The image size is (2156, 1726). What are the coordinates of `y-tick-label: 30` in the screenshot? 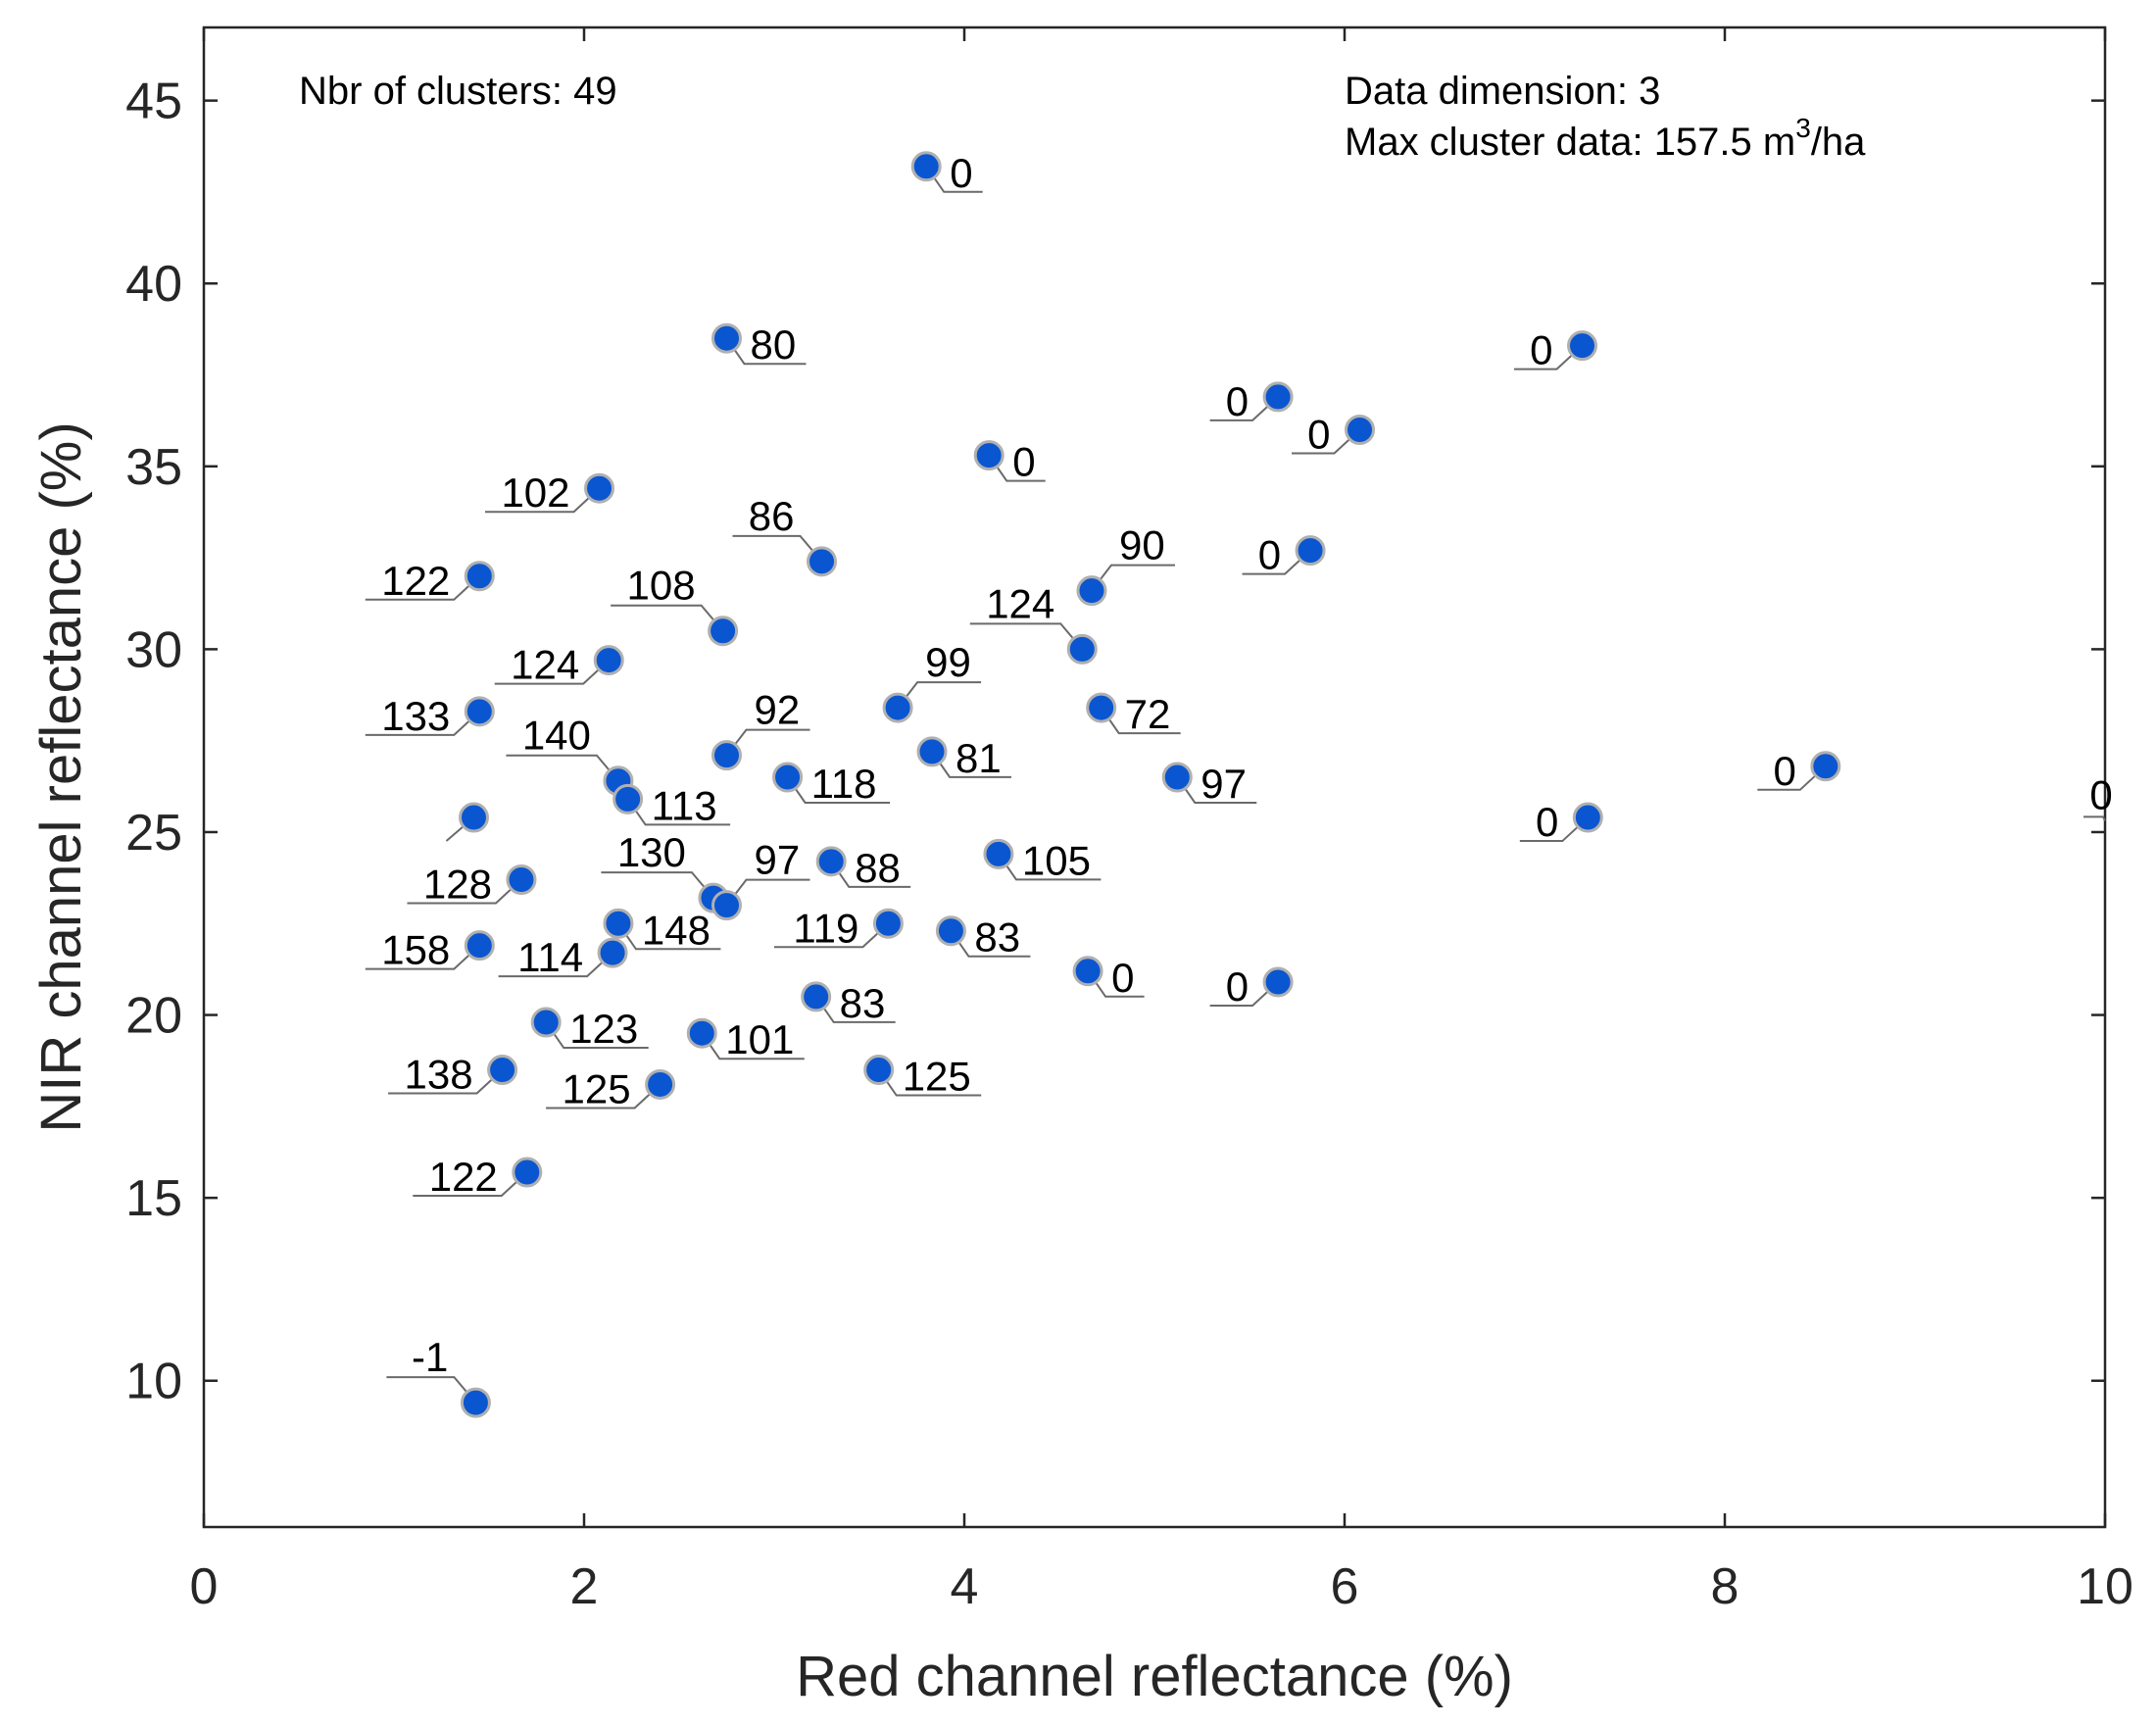 It's located at (153, 649).